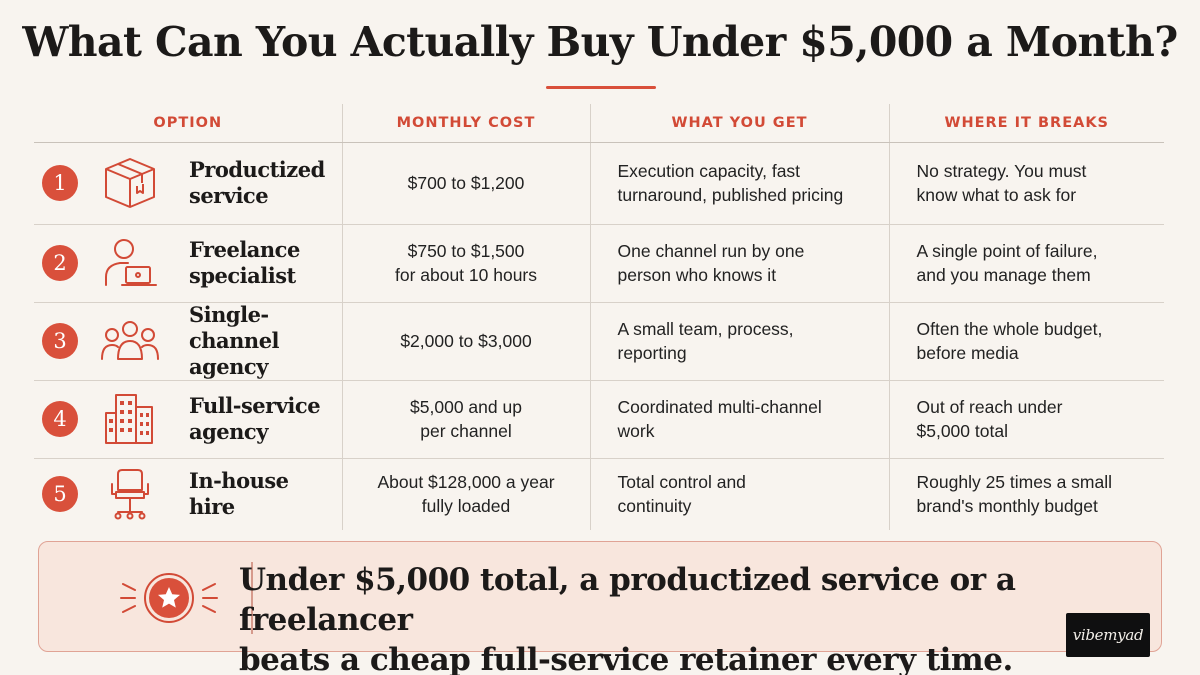  What do you see at coordinates (465, 183) in the screenshot?
I see `cost-cell: $700 to $1,200` at bounding box center [465, 183].